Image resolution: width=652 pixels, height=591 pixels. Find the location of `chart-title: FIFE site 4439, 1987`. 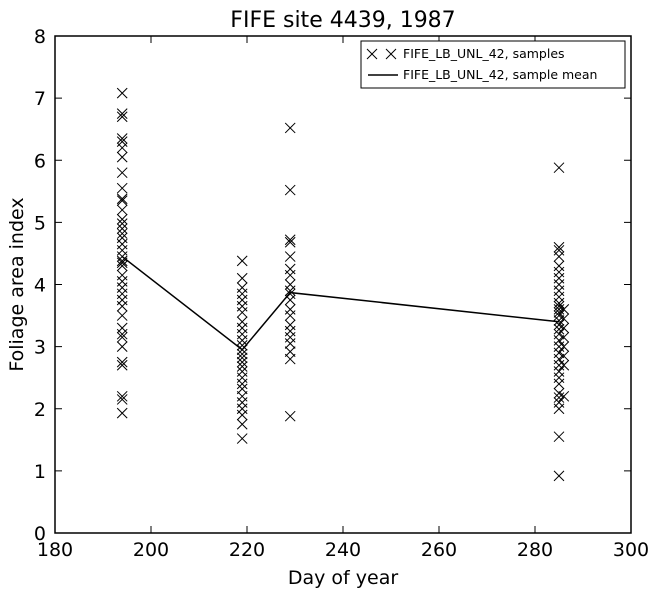

chart-title: FIFE site 4439, 1987 is located at coordinates (342, 20).